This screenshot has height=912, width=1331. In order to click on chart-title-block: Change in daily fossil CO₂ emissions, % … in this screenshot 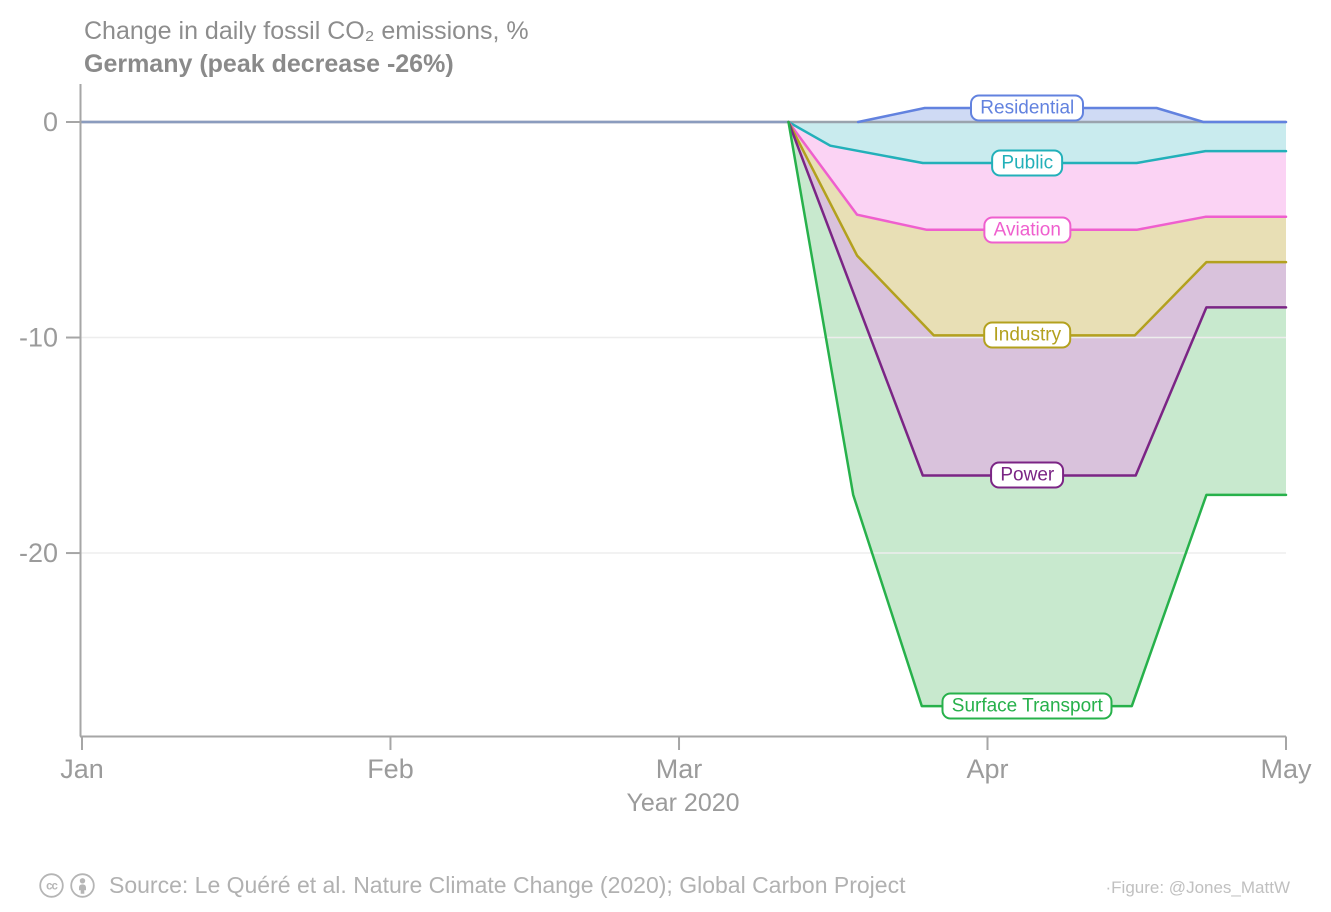, I will do `click(306, 48)`.